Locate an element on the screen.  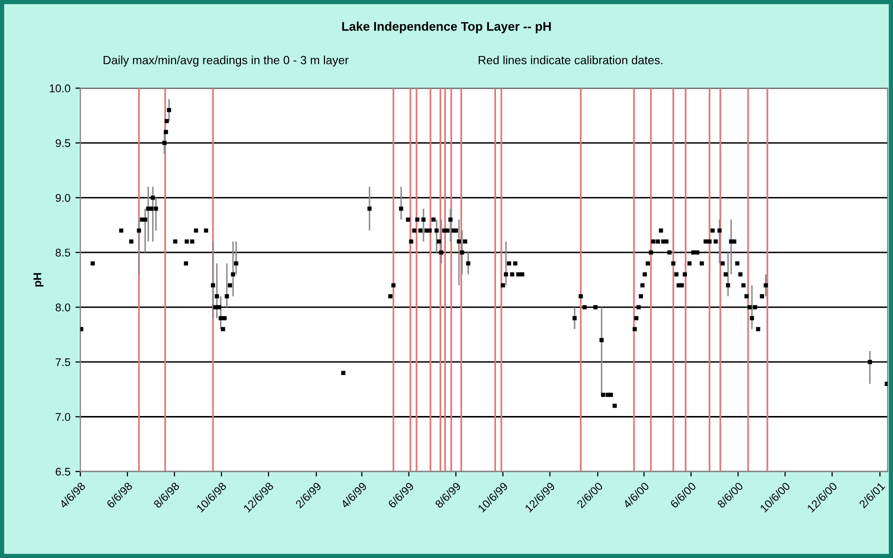
y-tick-label: 6.5 is located at coordinates (63, 472).